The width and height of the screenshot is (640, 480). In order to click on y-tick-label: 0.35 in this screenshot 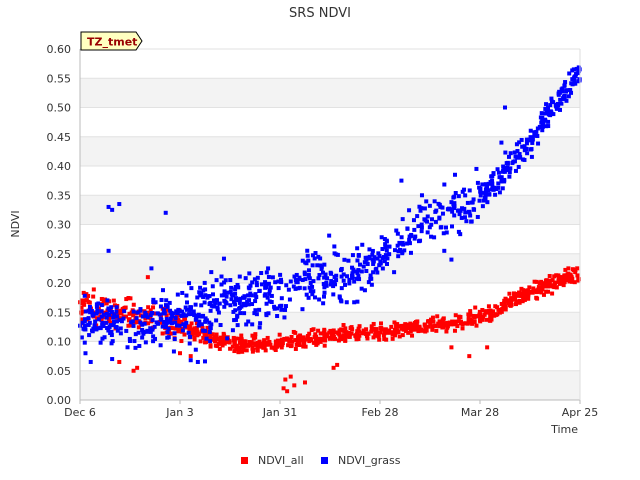, I will do `click(59, 195)`.